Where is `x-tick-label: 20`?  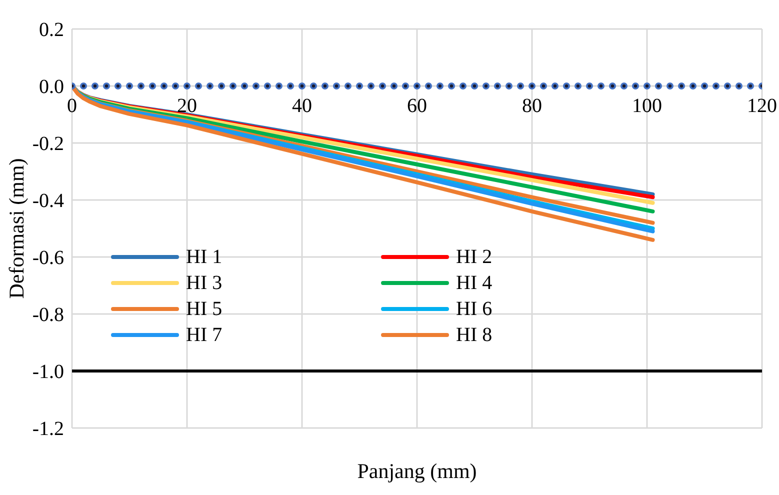
x-tick-label: 20 is located at coordinates (187, 106).